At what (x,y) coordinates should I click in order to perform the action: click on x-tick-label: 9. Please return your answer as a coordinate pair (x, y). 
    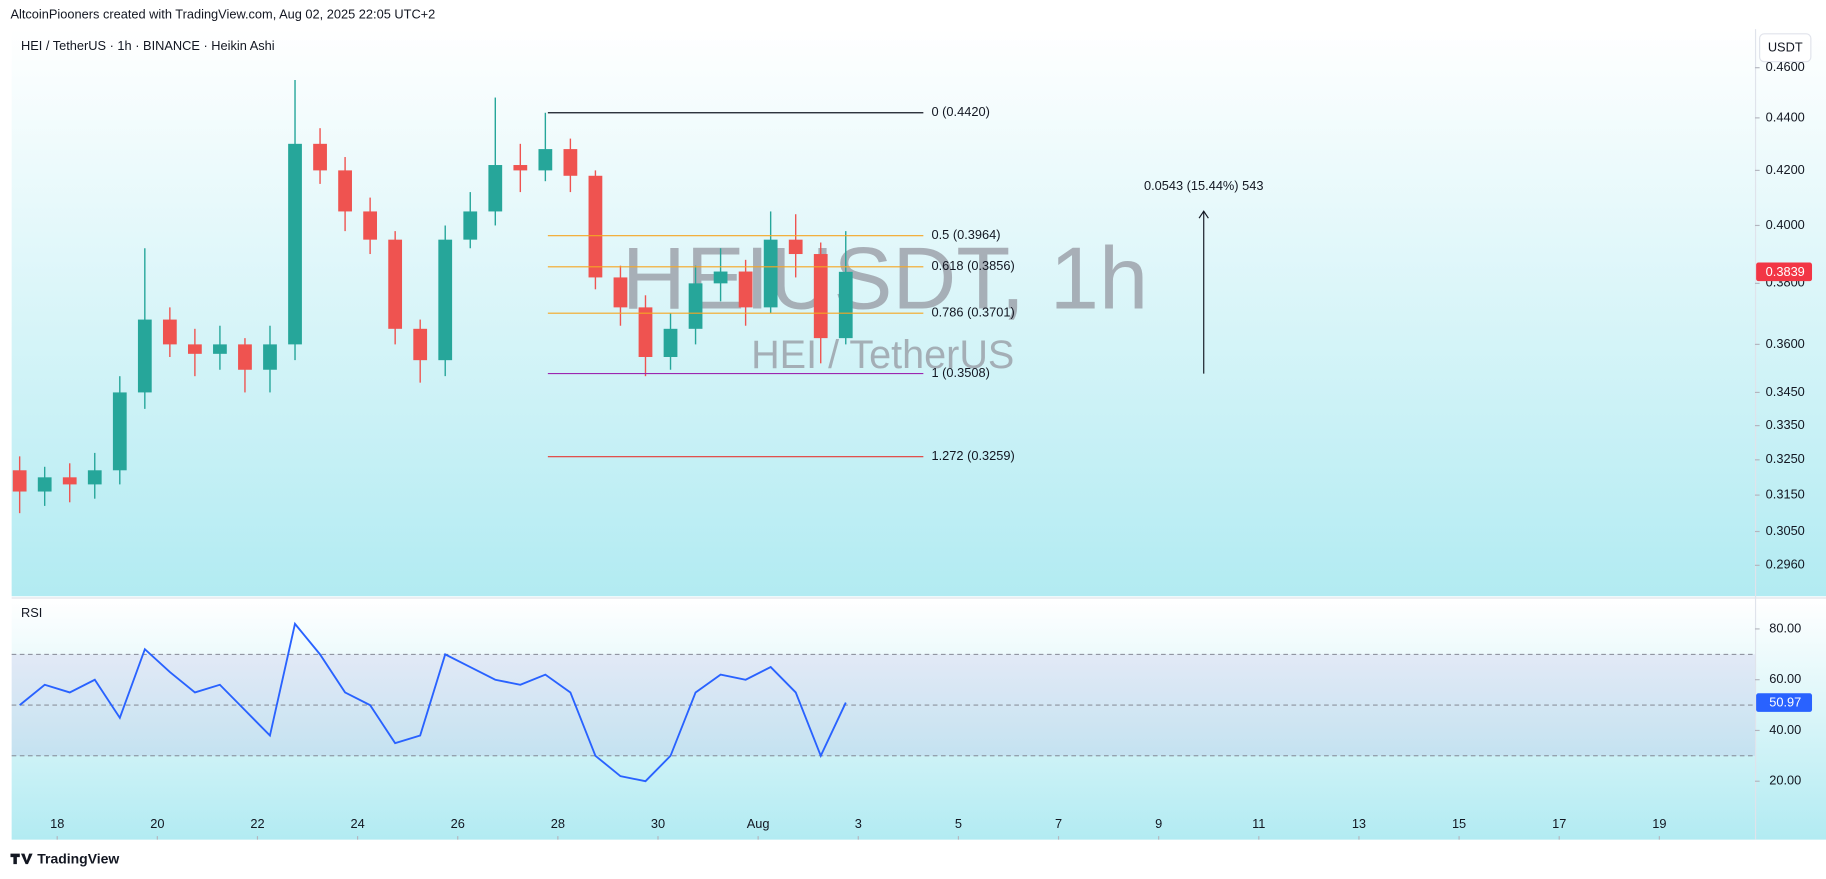
    Looking at the image, I should click on (1158, 823).